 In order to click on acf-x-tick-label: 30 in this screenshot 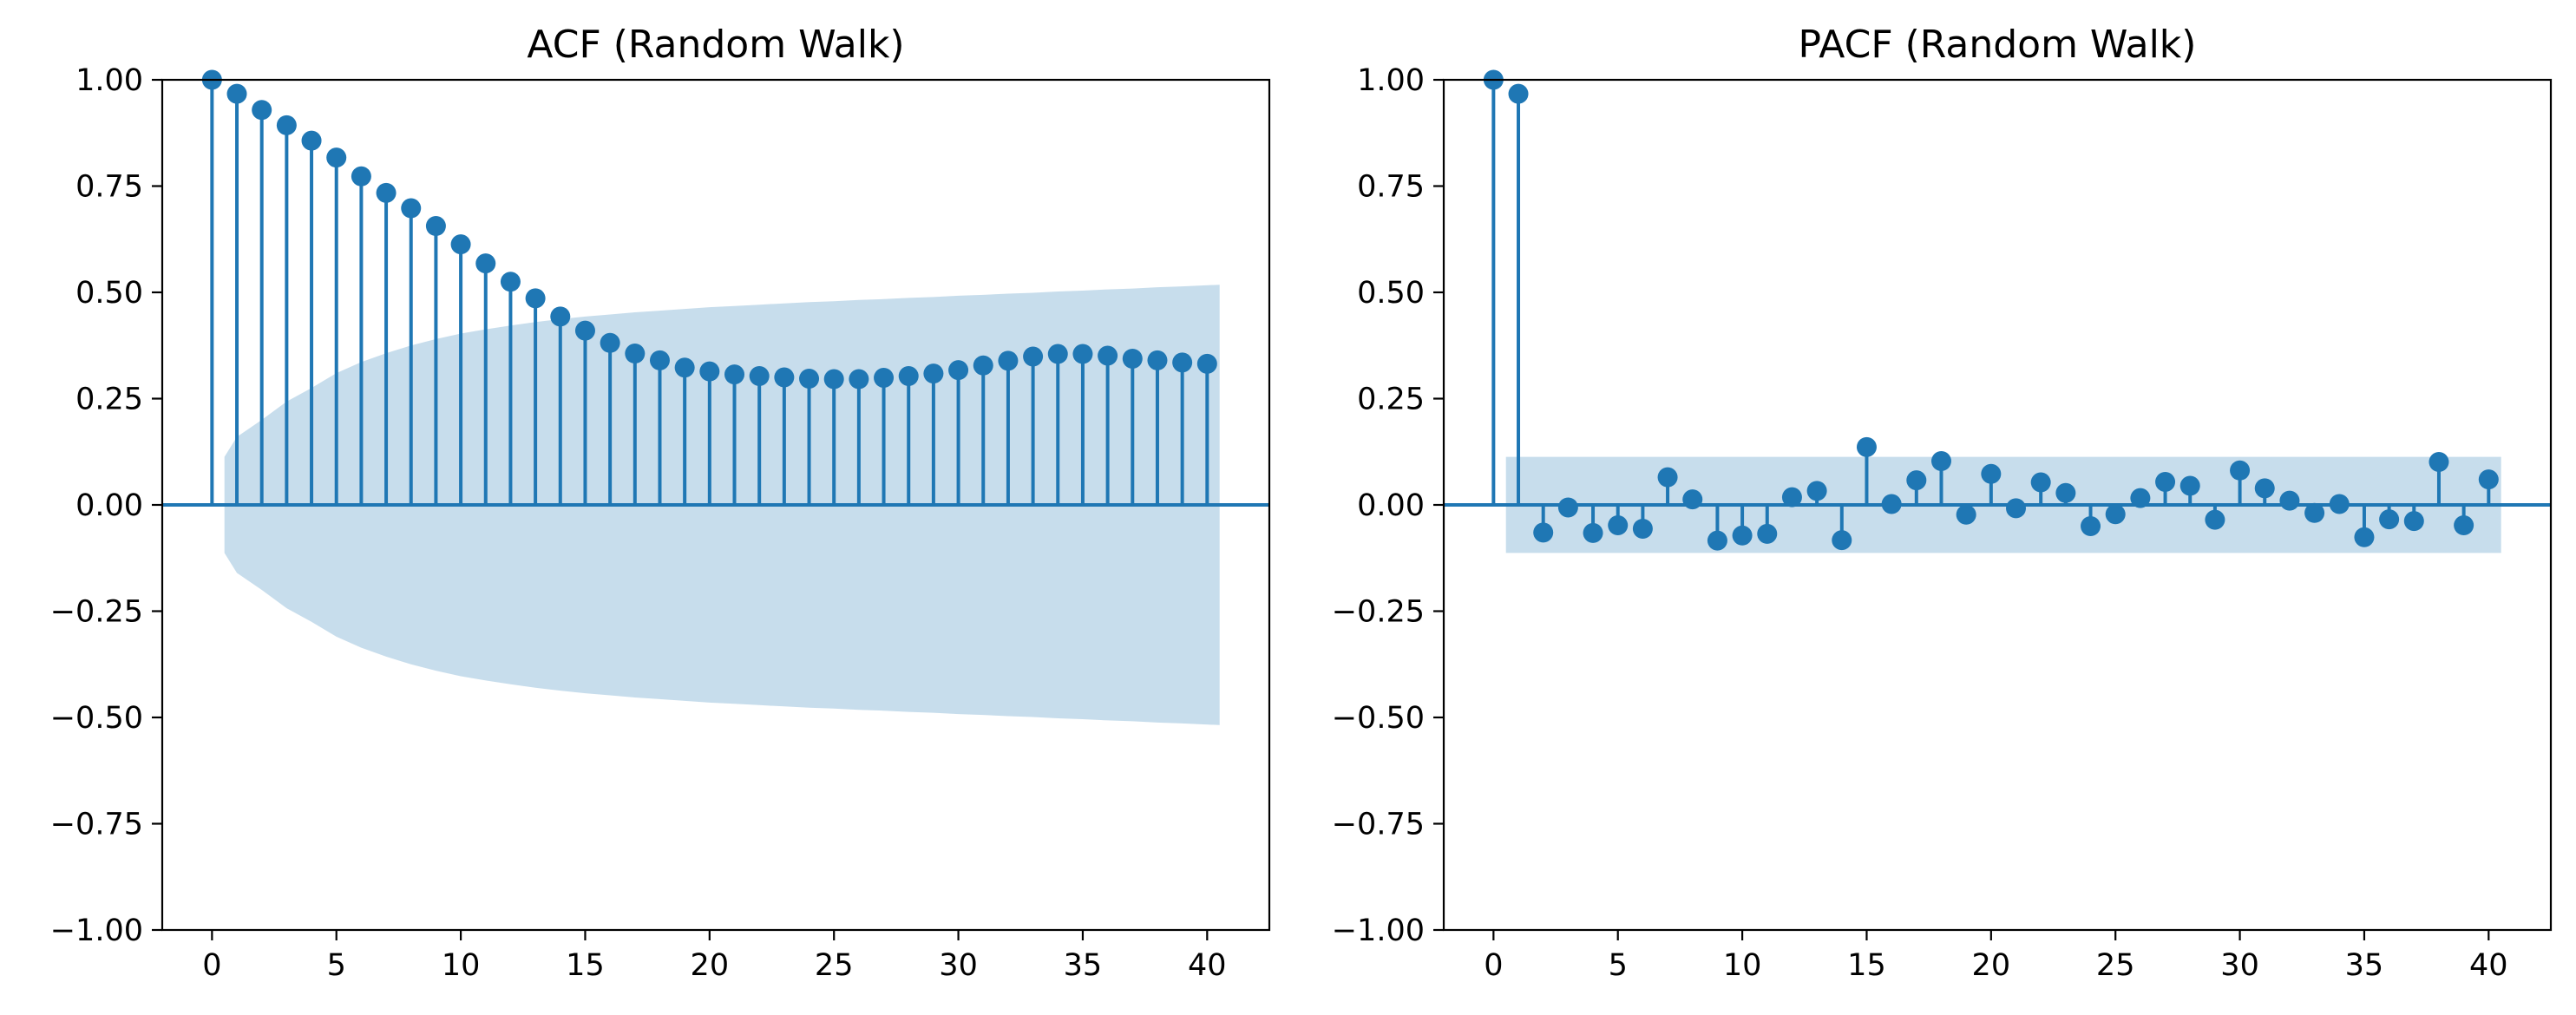, I will do `click(958, 965)`.